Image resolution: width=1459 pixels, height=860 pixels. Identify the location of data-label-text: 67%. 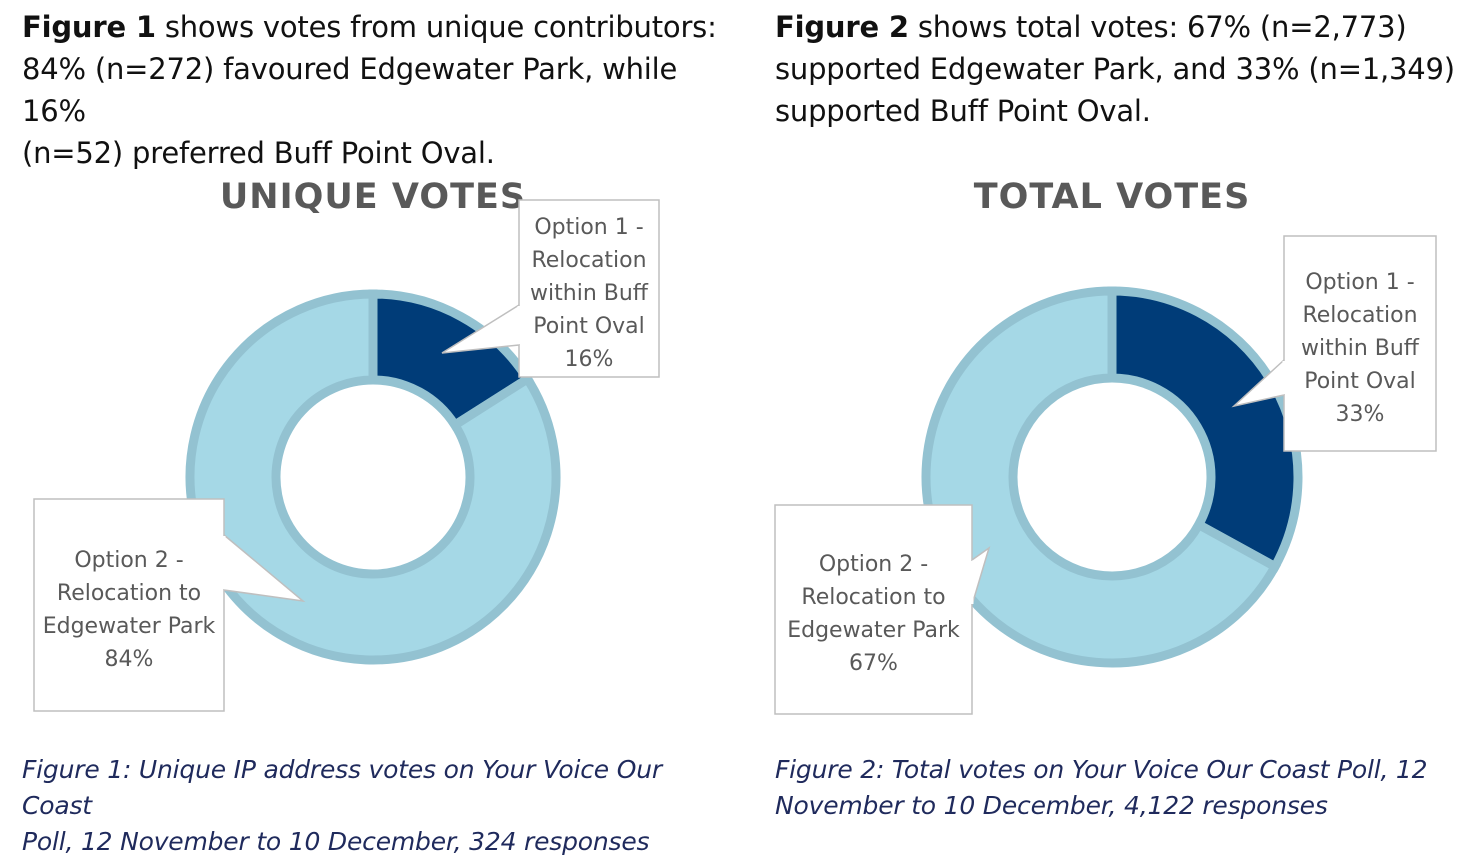
(873, 663).